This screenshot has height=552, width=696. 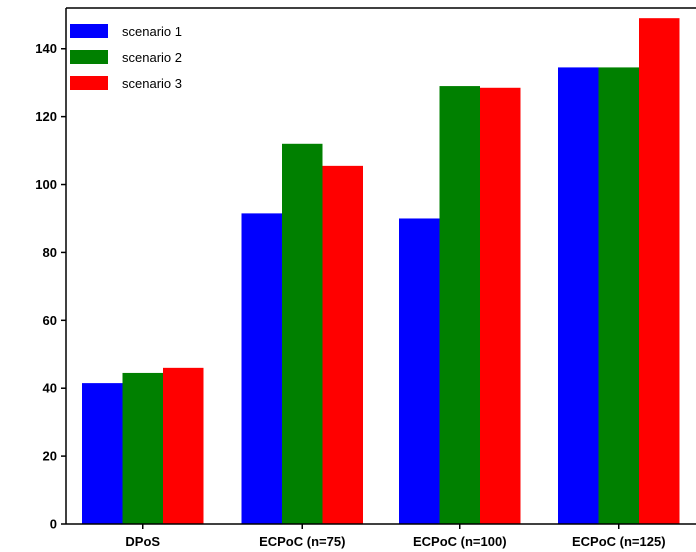 What do you see at coordinates (152, 83) in the screenshot?
I see `legend-label: scenario 3` at bounding box center [152, 83].